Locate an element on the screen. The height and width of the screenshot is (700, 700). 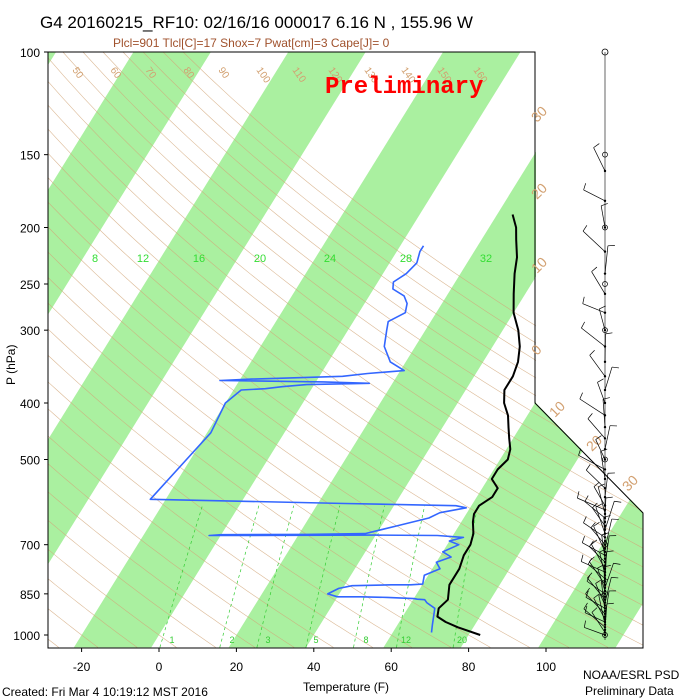
x-tick-label: -20 is located at coordinates (82, 667).